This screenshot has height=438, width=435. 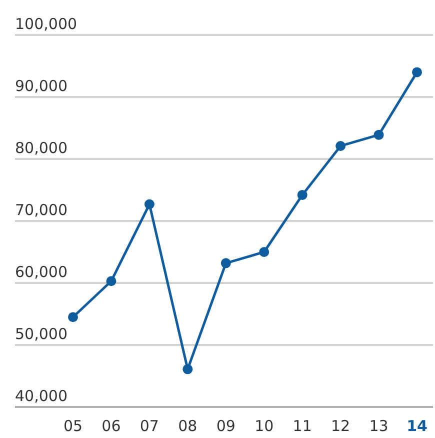 What do you see at coordinates (340, 426) in the screenshot?
I see `x-tick-label: 12` at bounding box center [340, 426].